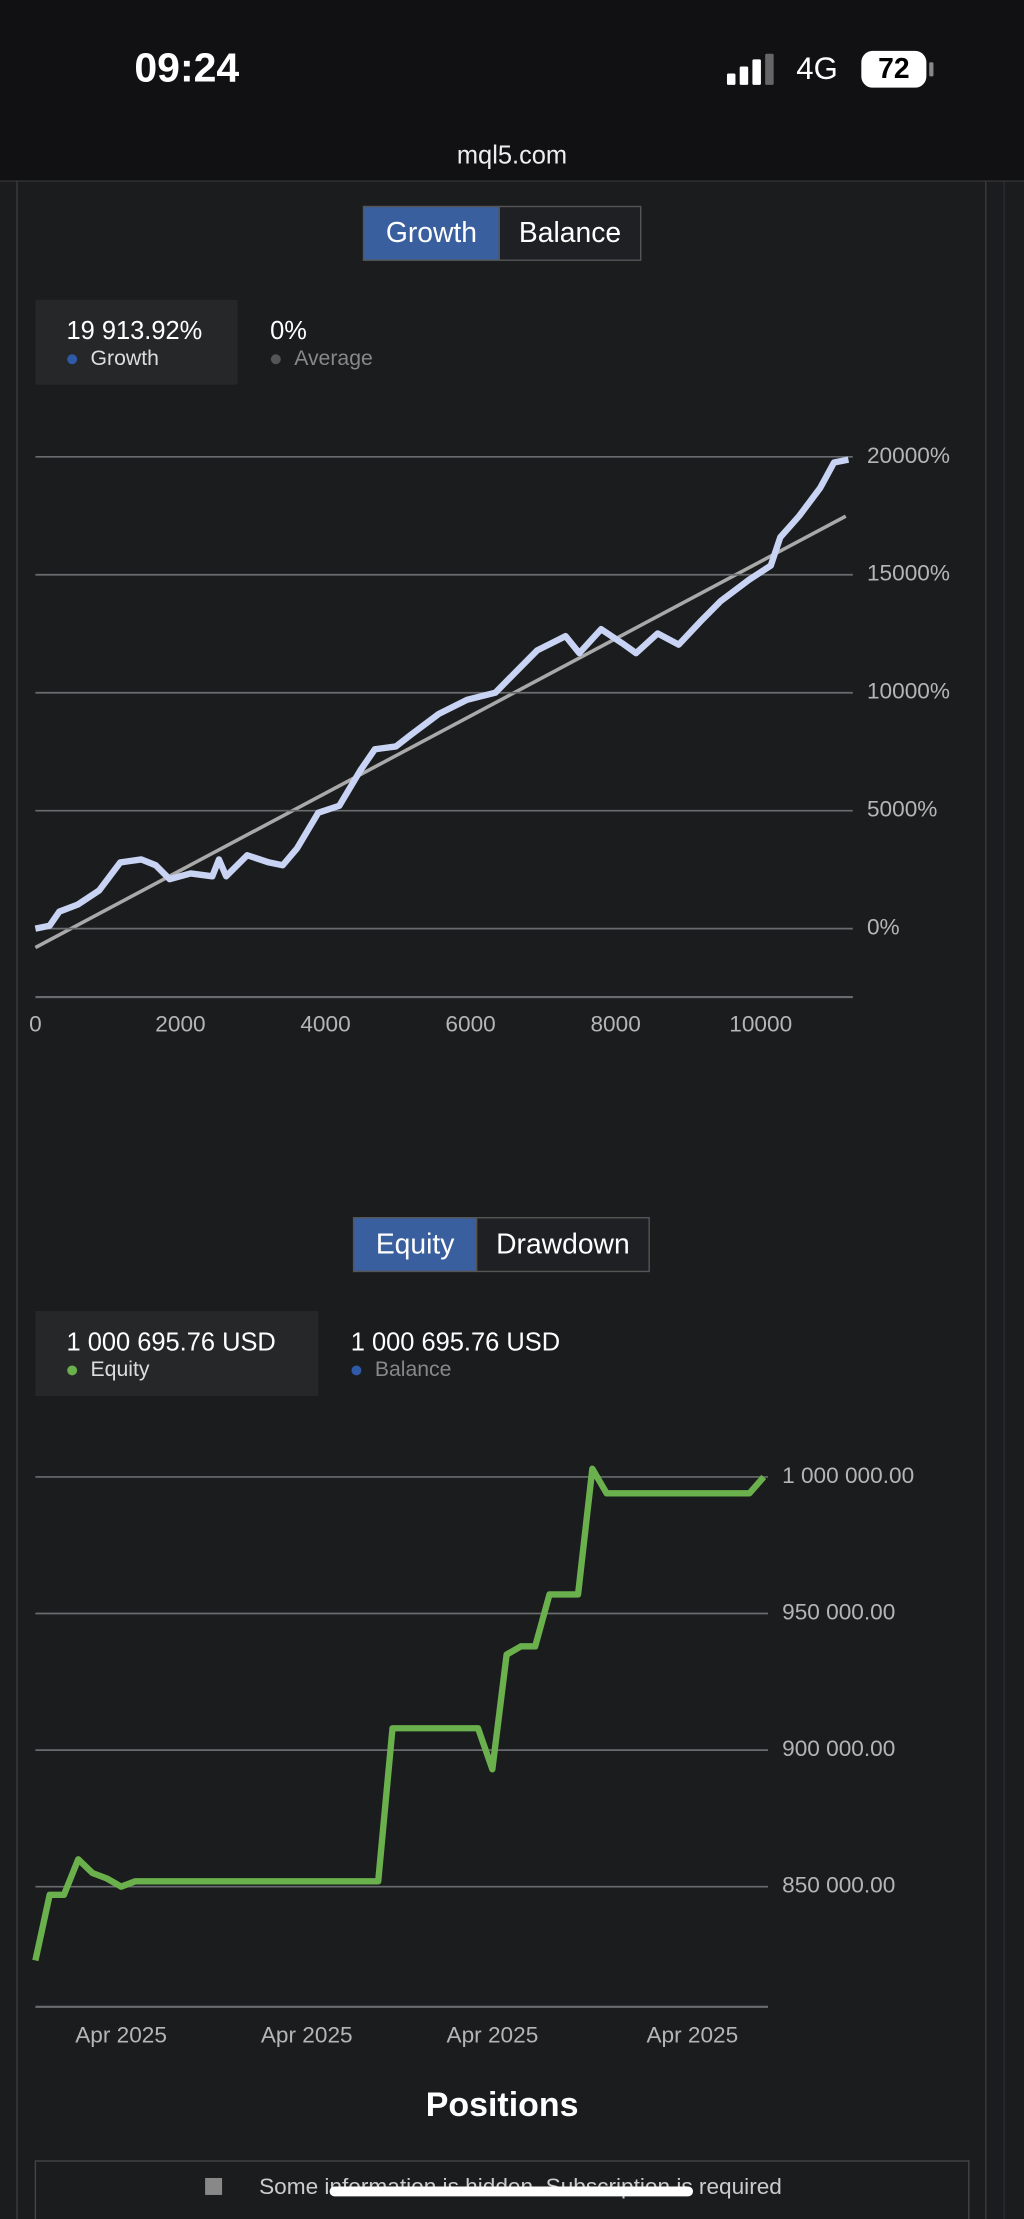 Image resolution: width=1024 pixels, height=2219 pixels. I want to click on x-tick-label: 10000, so click(760, 1023).